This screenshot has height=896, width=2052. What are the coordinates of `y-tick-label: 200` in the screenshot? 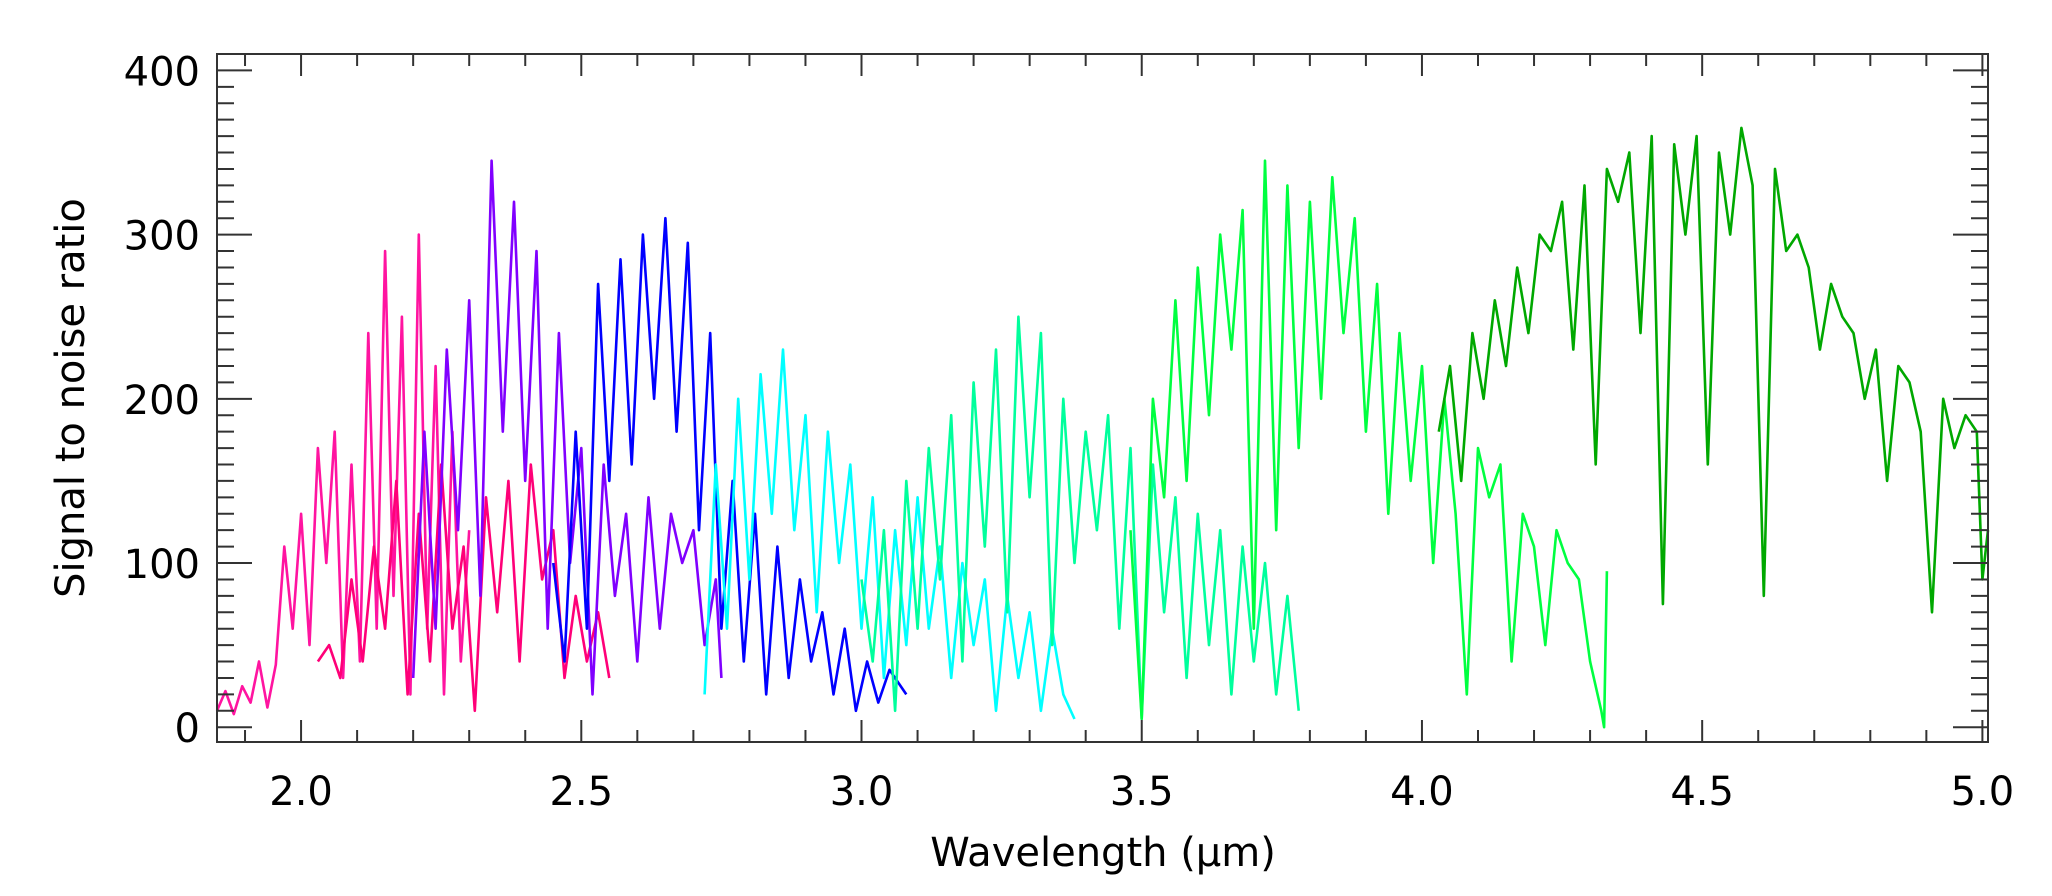 It's located at (162, 401).